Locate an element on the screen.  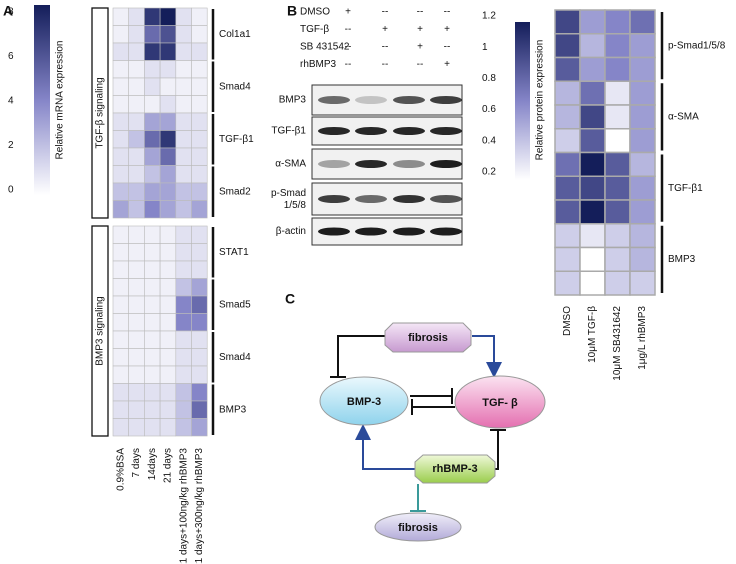
activate-arrow is located at coordinates (487, 356).